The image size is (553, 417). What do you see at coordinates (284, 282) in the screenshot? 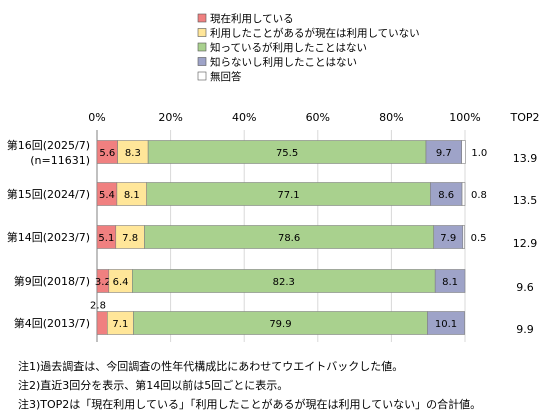
I see `data-label: 82.3` at bounding box center [284, 282].